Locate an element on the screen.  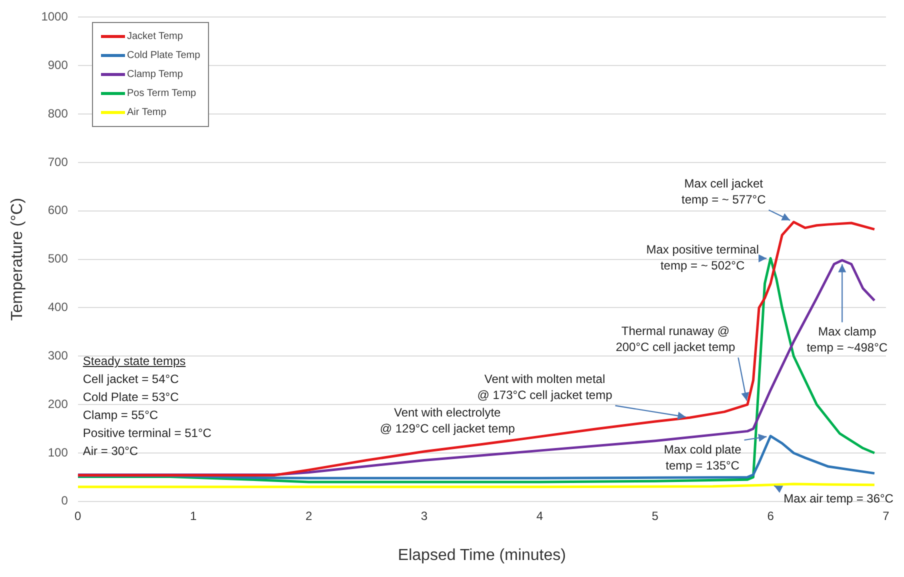
y-tick-label: 600 is located at coordinates (58, 210).